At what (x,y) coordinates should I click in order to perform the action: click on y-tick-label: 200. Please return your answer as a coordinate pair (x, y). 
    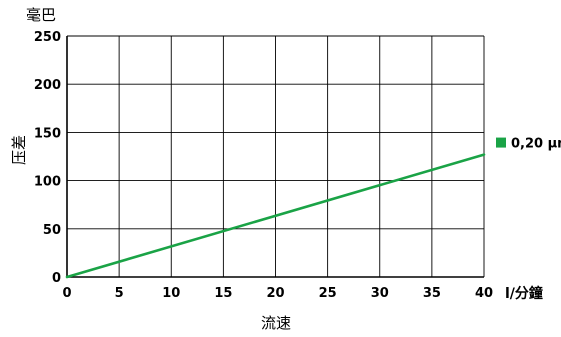
    Looking at the image, I should click on (47, 85).